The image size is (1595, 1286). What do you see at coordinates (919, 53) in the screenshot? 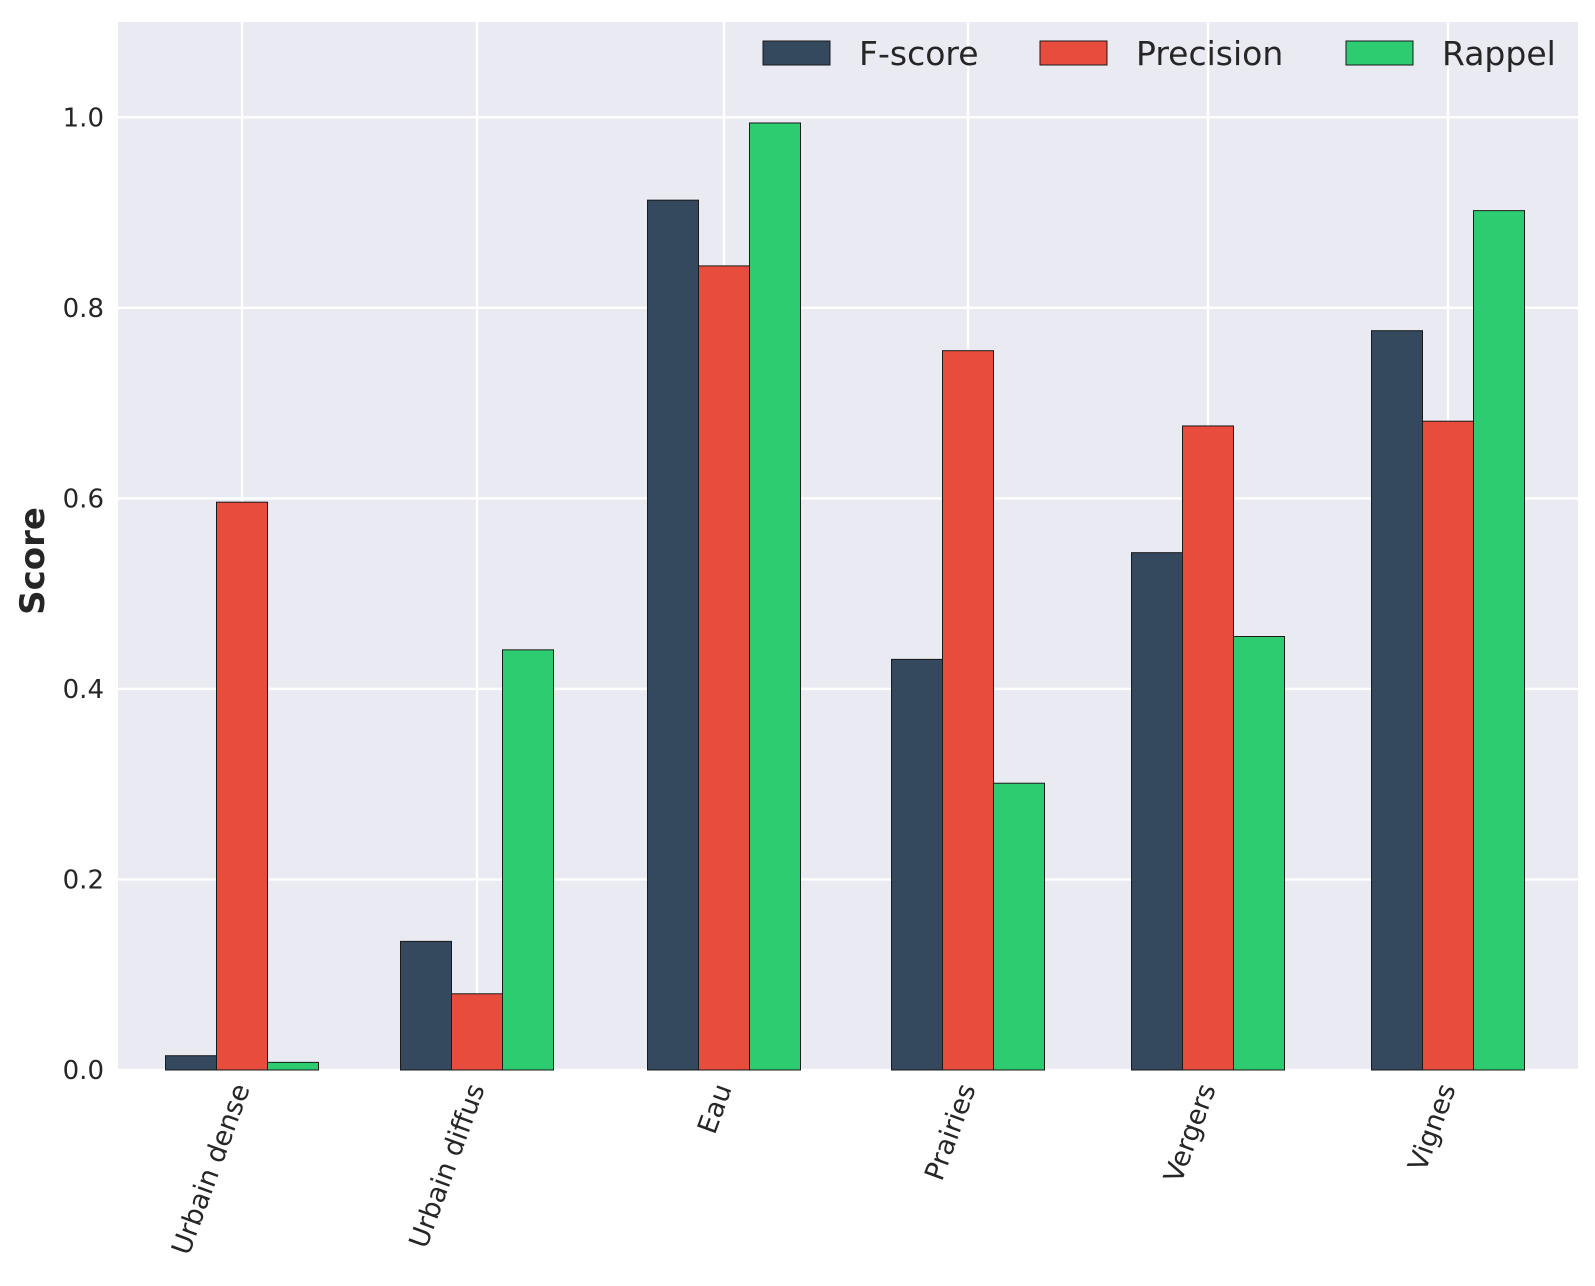
I see `legend-label-f-score: F-score` at bounding box center [919, 53].